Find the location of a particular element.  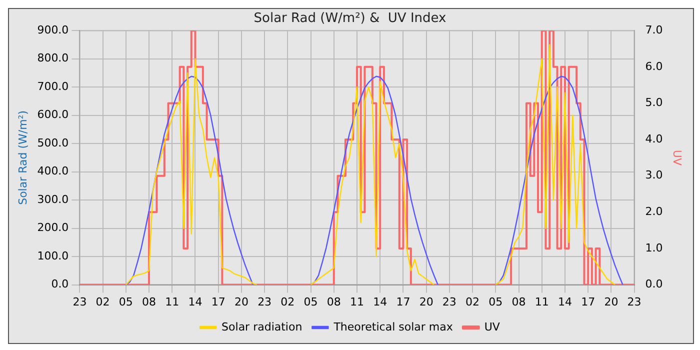

chart-title: Solar Rad (W/m²) & UV Index is located at coordinates (350, 18).